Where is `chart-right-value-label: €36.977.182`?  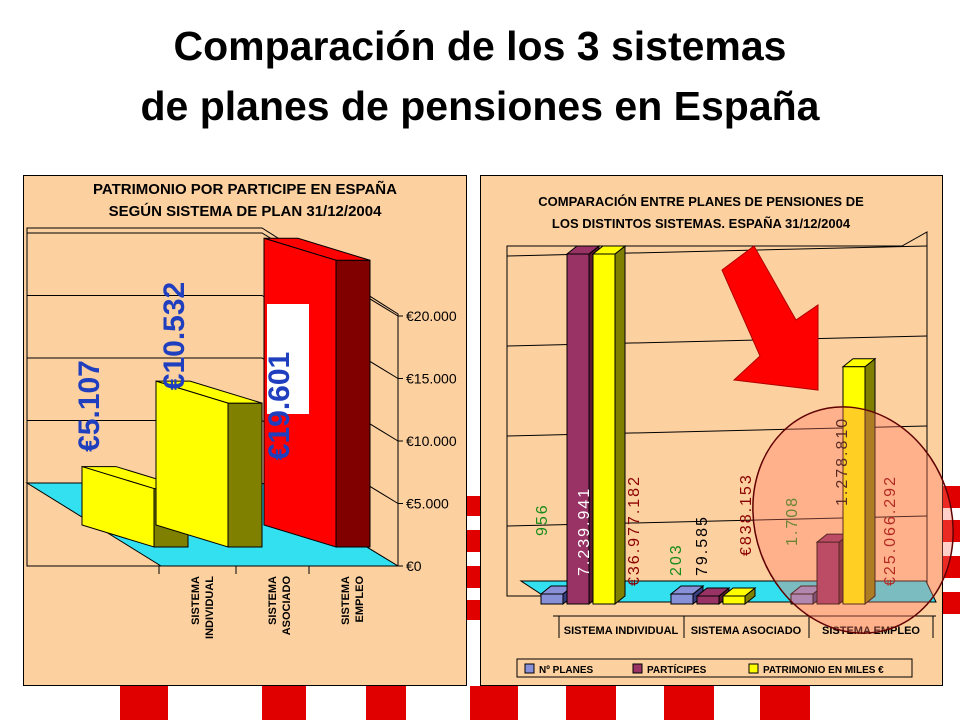
chart-right-value-label: €36.977.182 is located at coordinates (634, 530).